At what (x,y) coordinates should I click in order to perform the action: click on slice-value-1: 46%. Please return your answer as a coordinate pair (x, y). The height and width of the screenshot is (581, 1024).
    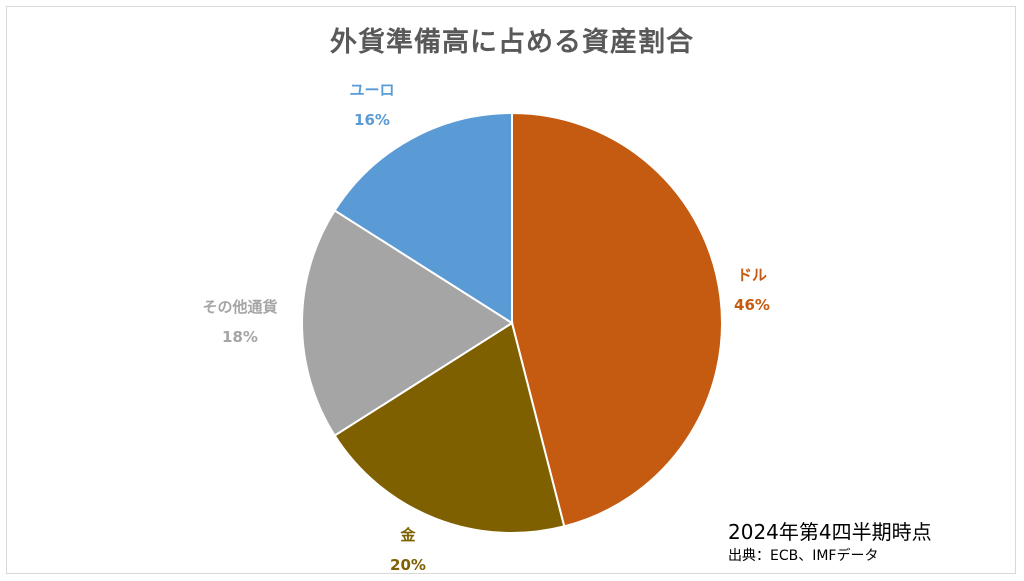
    Looking at the image, I should click on (752, 305).